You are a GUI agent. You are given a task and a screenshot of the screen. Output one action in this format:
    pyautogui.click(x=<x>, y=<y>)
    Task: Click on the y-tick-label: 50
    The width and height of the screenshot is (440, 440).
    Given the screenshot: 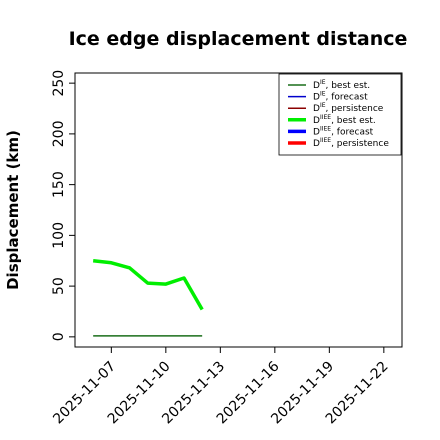 What is the action you would take?
    pyautogui.click(x=59, y=286)
    